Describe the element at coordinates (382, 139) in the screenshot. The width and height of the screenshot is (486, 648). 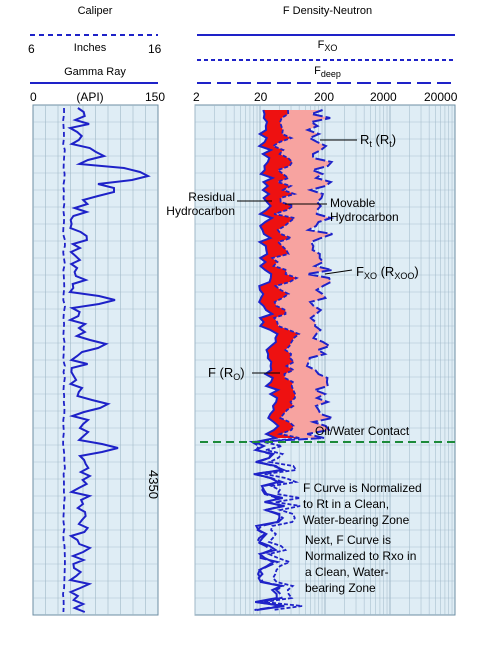
I see `rt-paren: (R` at that location.